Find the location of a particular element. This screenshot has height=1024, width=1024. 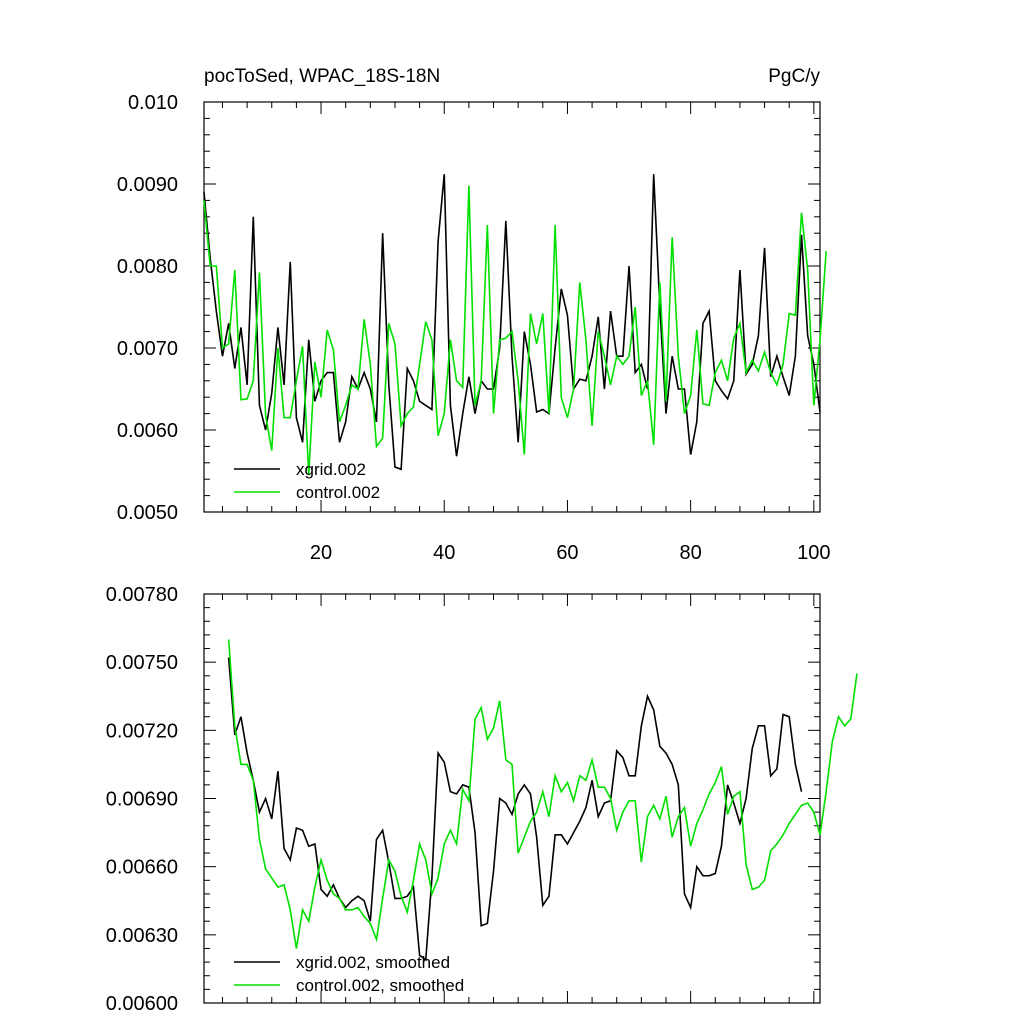

bottom-y-tick-label: 0.00720 is located at coordinates (142, 731).